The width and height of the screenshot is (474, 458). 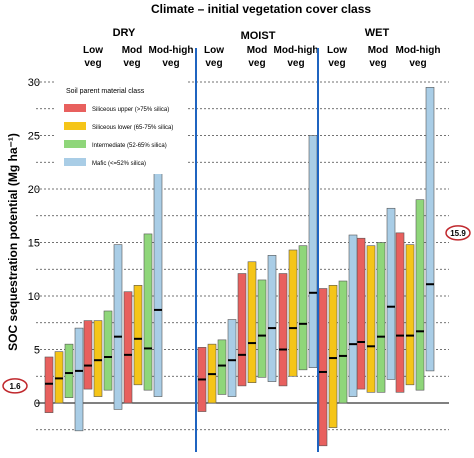 I want to click on group-label-wet: WET, so click(x=377, y=33).